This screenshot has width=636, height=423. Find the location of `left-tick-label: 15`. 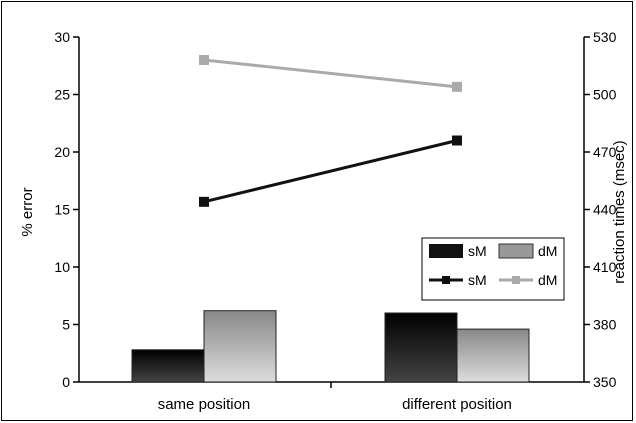

left-tick-label: 15 is located at coordinates (62, 210).